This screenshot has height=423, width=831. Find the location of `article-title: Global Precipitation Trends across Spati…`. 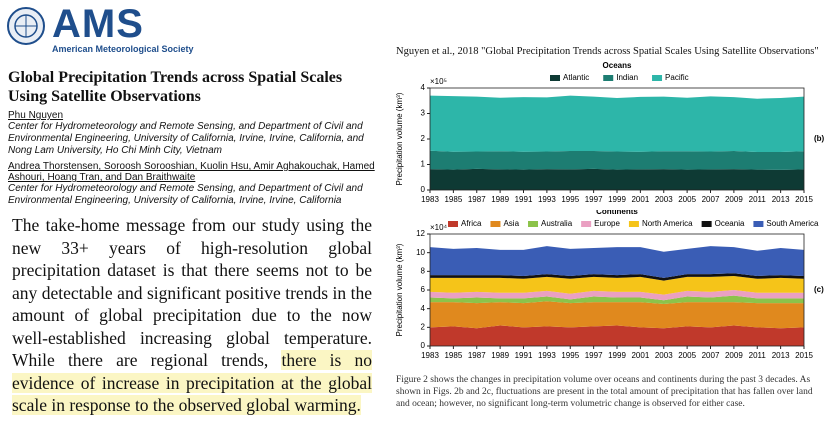

article-title: Global Precipitation Trends across Spati… is located at coordinates (175, 87).